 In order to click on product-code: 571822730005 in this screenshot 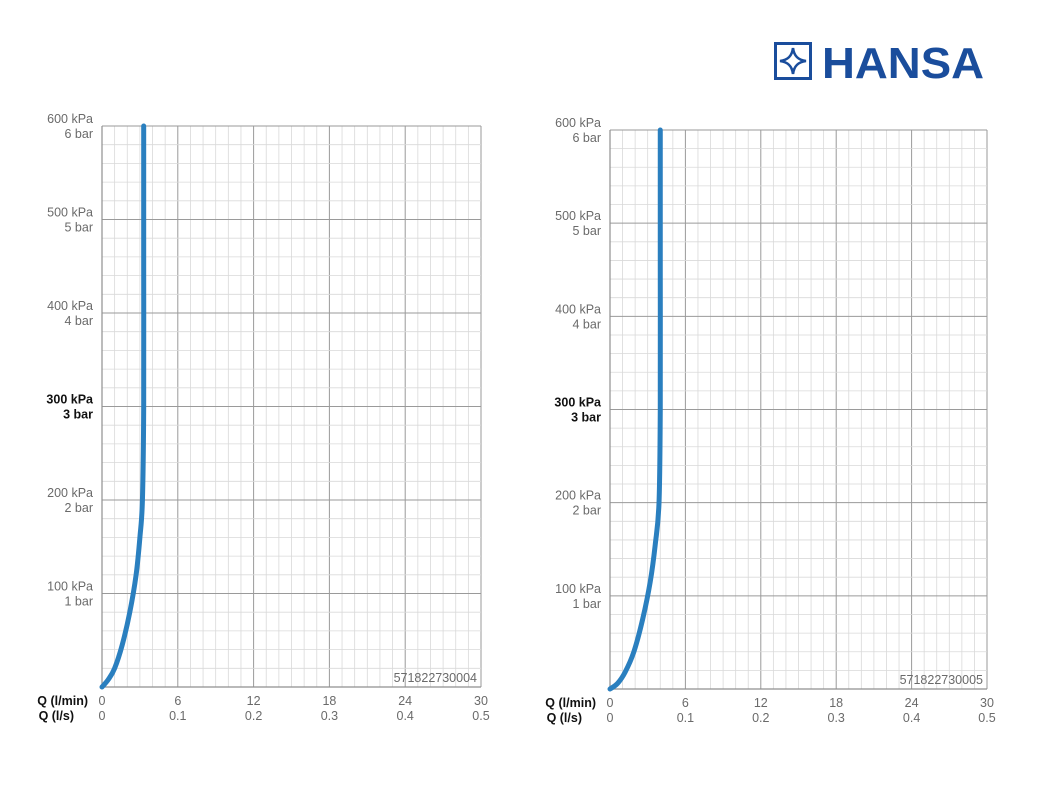, I will do `click(941, 680)`.